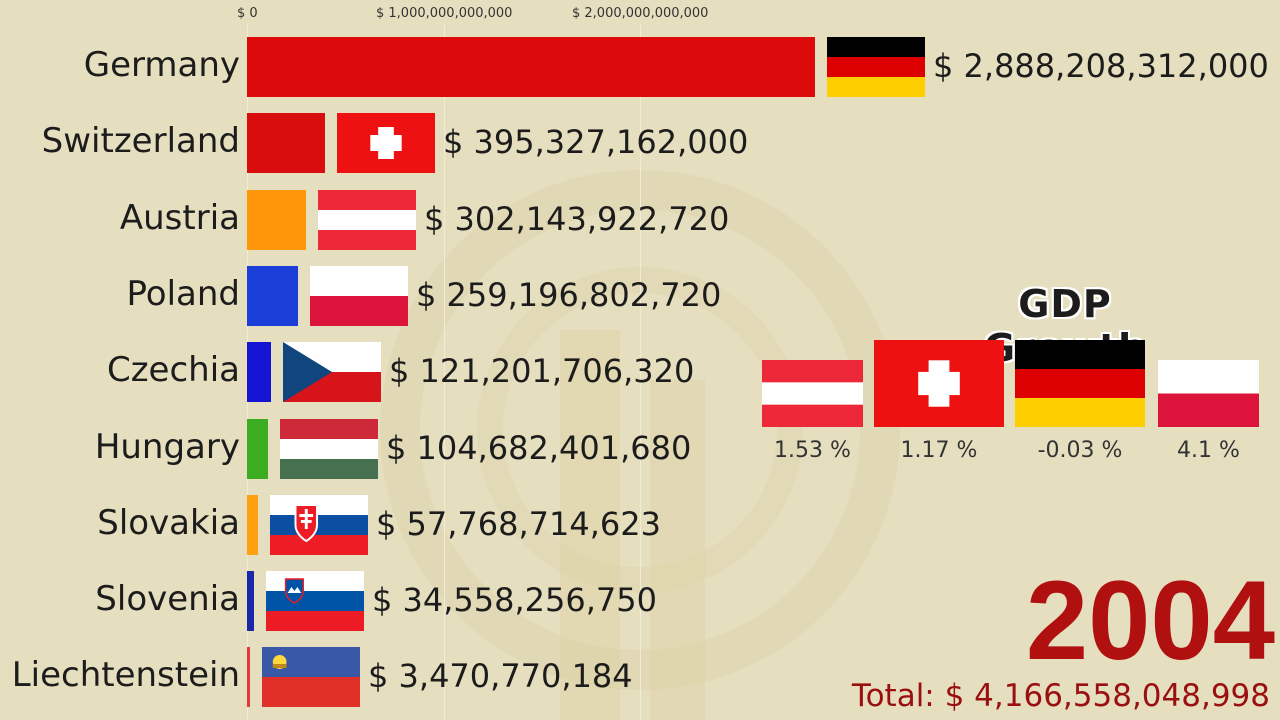  Describe the element at coordinates (939, 450) in the screenshot. I see `gdp-growth-value: 1.17 %` at that location.